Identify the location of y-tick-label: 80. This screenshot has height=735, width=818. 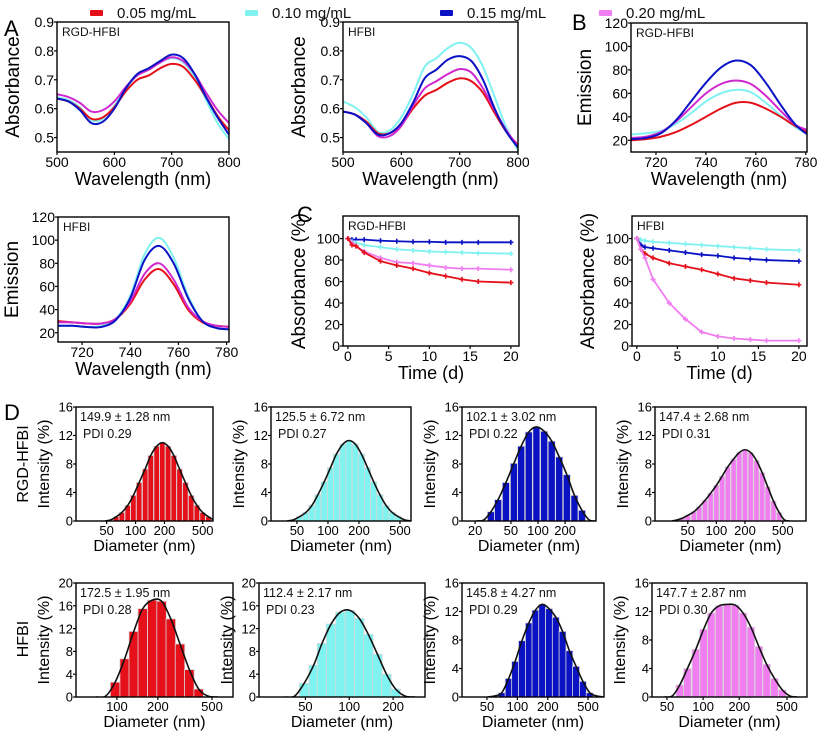
(621, 260).